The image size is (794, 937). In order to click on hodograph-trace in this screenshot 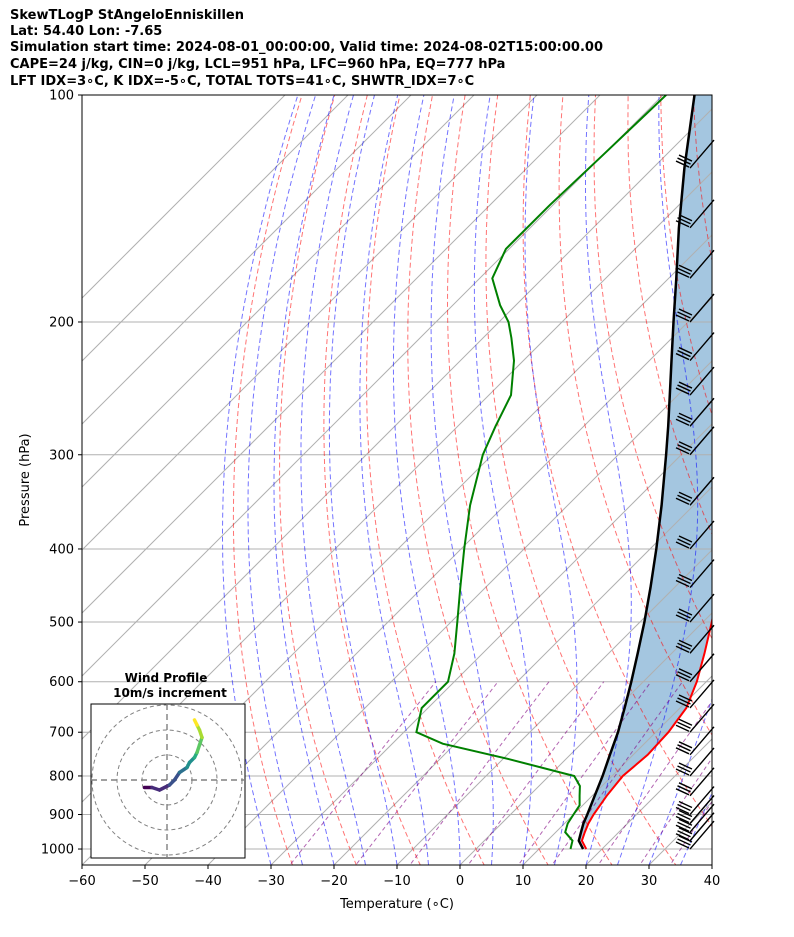, I will do `click(173, 755)`.